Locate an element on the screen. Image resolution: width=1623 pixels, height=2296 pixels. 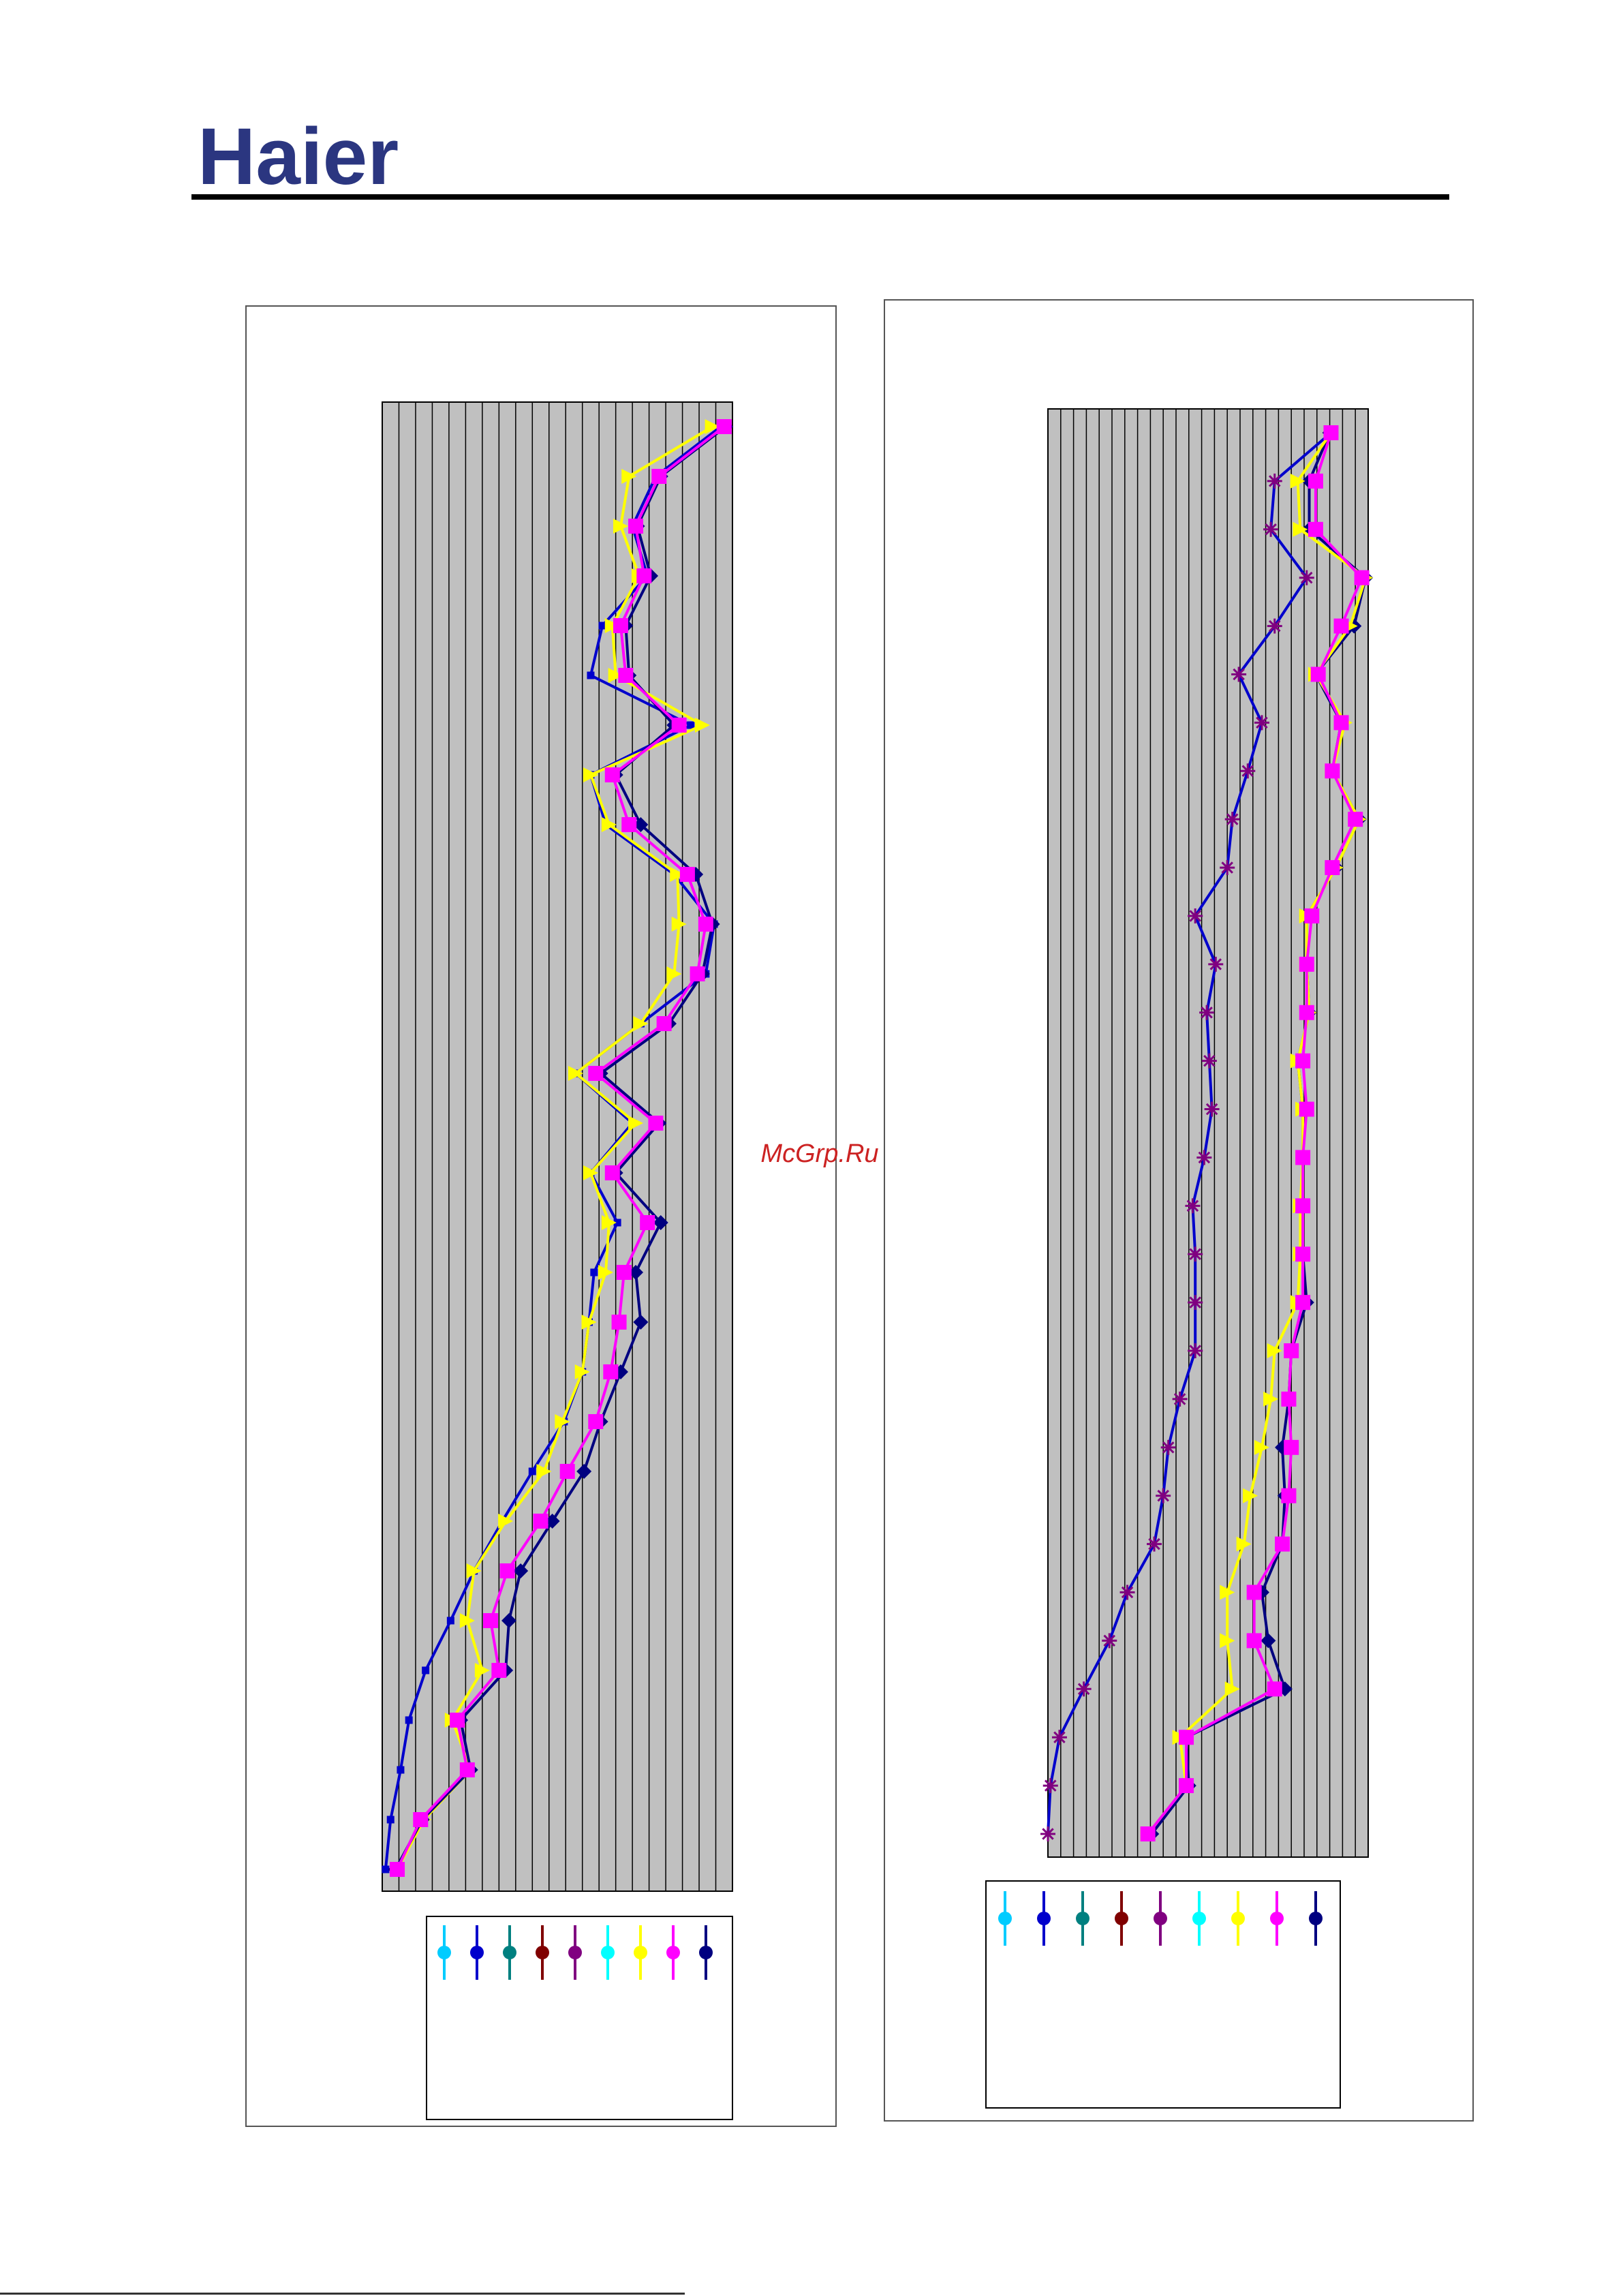
series-line is located at coordinates (554, 1147).